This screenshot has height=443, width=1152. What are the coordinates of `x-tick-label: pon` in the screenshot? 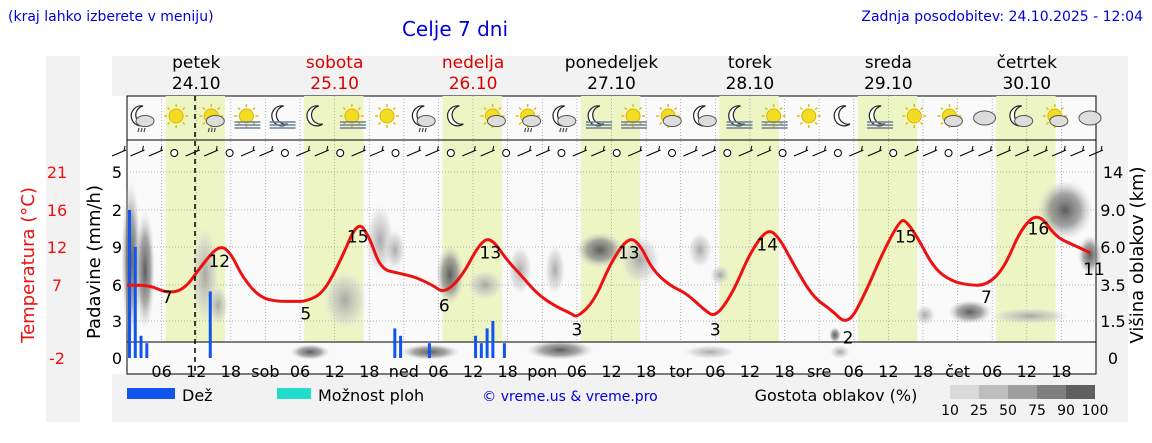 It's located at (542, 371).